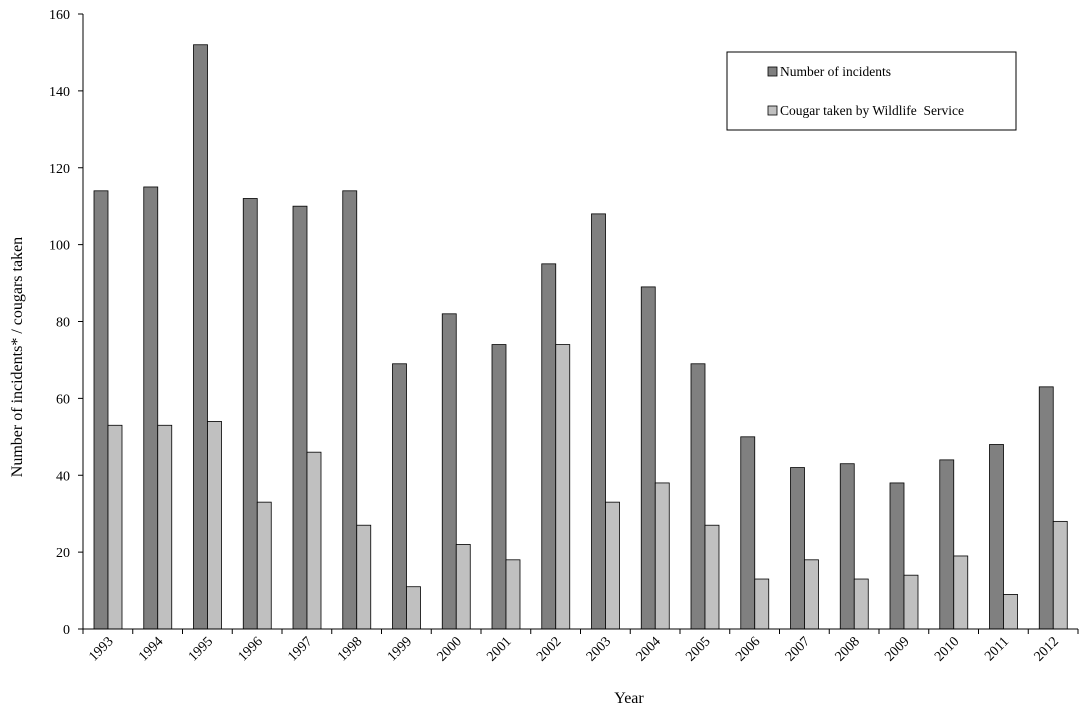 This screenshot has width=1079, height=710. I want to click on bar-cougars-taken-2000, so click(463, 587).